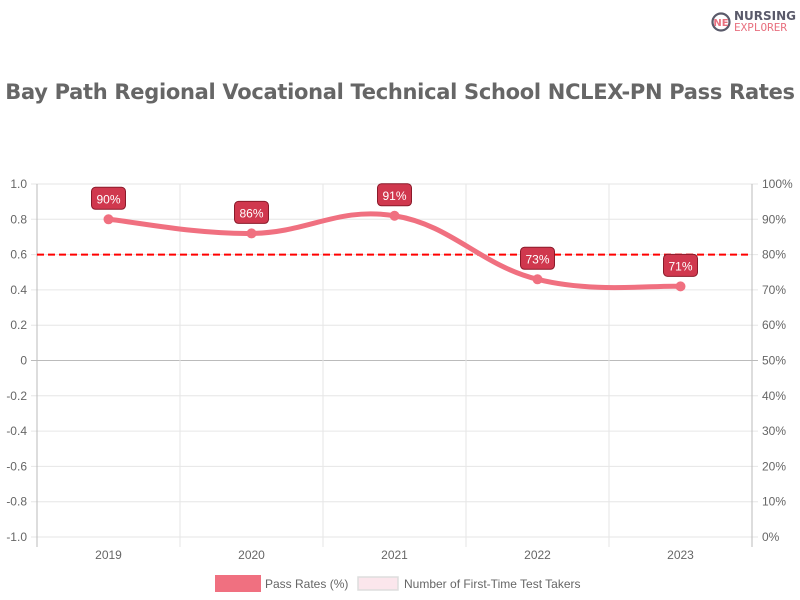  What do you see at coordinates (16, 537) in the screenshot?
I see `left-tick-label: -1.0` at bounding box center [16, 537].